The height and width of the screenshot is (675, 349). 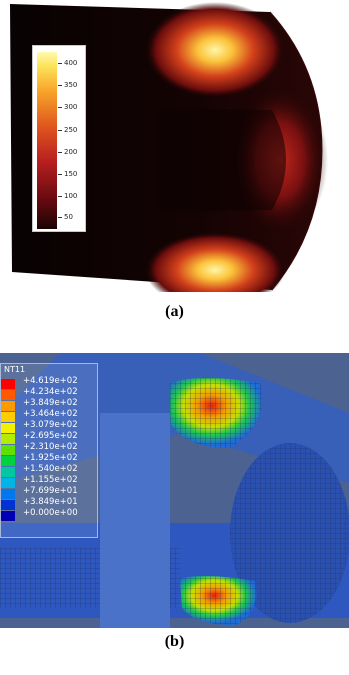 I want to click on caption-b: (b), so click(x=174, y=641).